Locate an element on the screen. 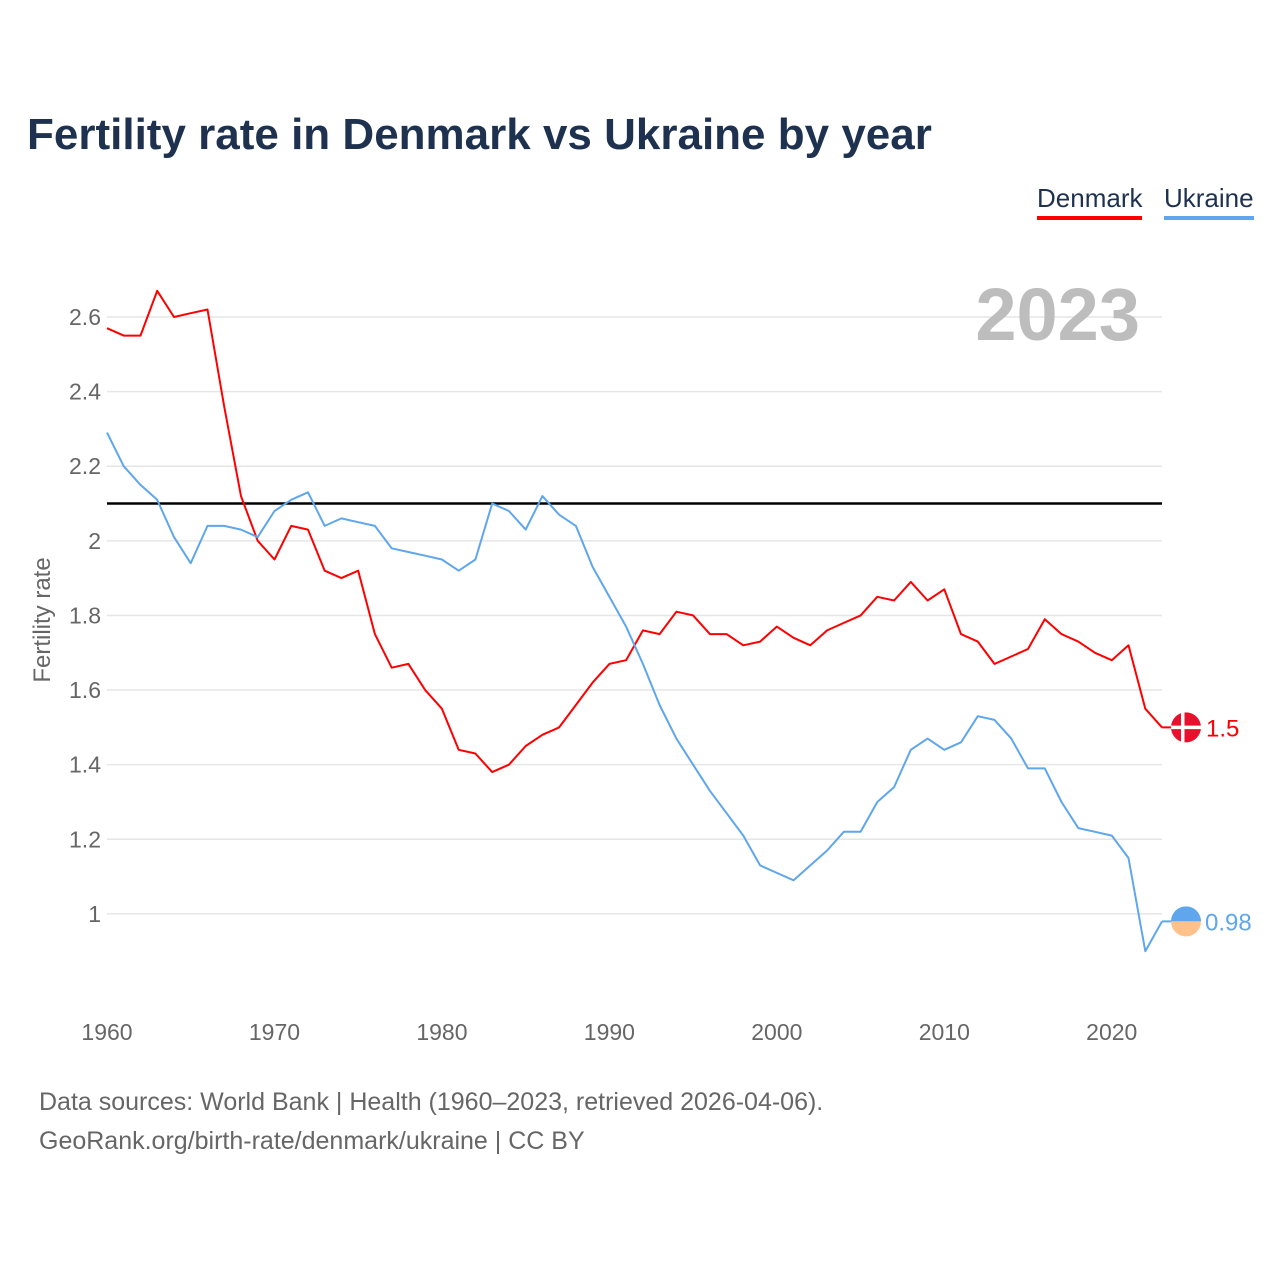 This screenshot has height=1280, width=1280. ukraine-flag-icon is located at coordinates (1186, 921).